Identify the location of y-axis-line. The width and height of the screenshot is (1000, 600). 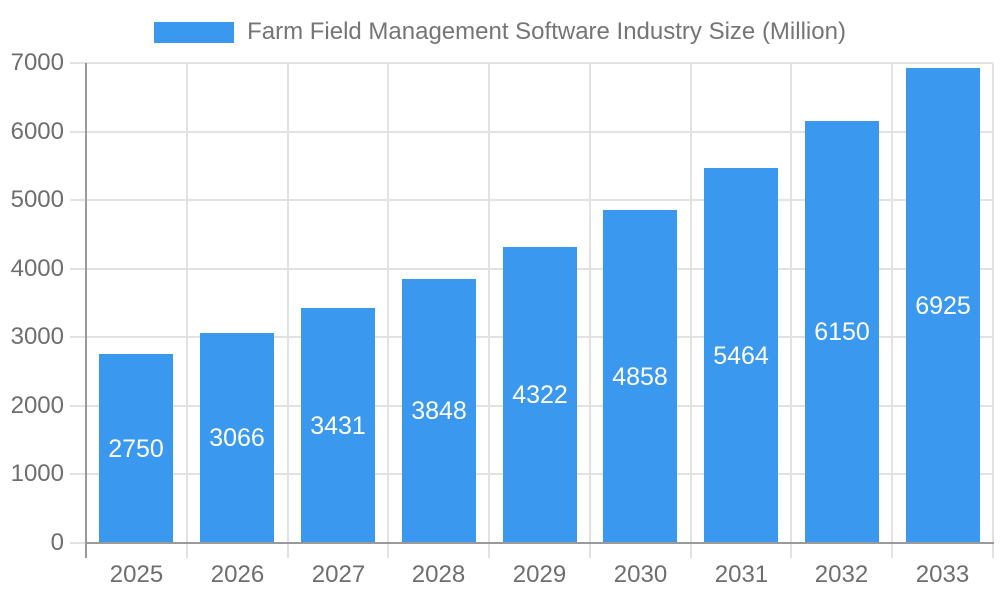
(86, 310).